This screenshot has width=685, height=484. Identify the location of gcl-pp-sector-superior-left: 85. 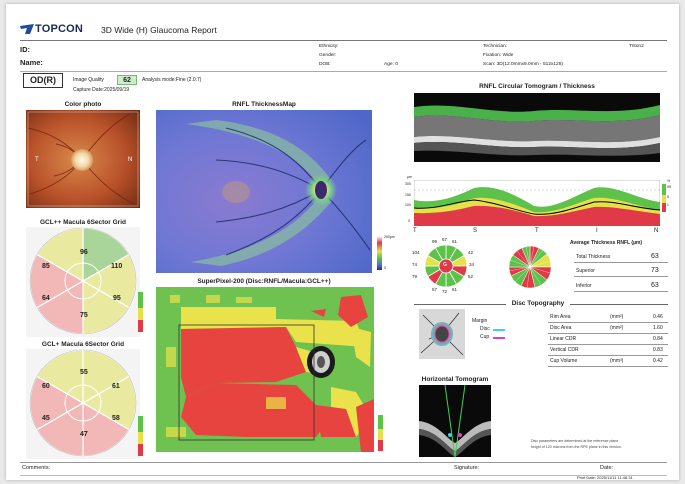
(46, 266).